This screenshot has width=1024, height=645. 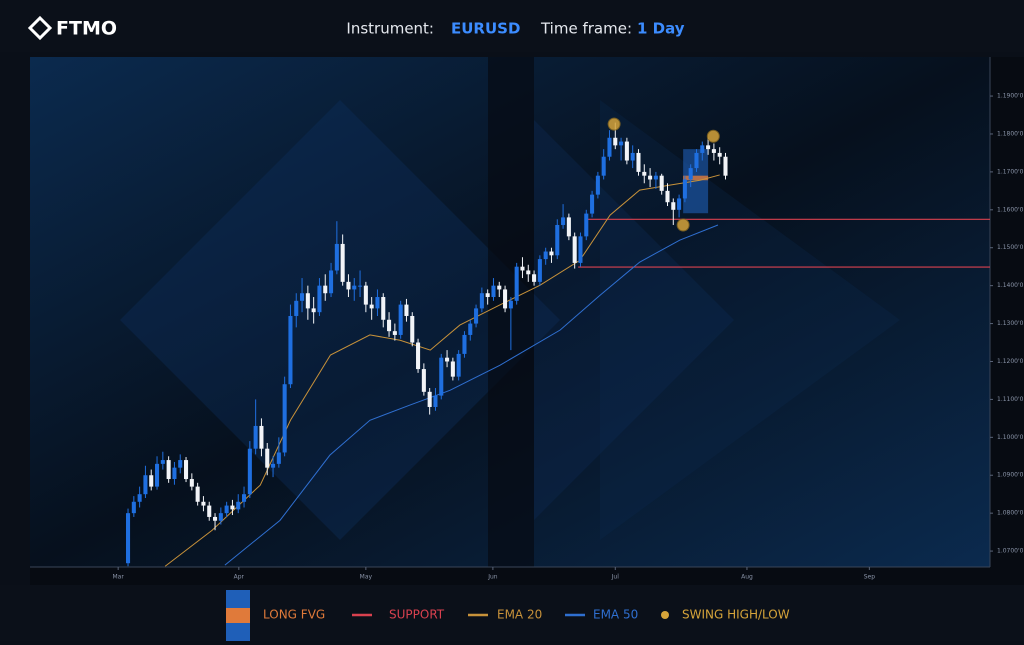 I want to click on timeframe-label: Time frame:, so click(x=586, y=29).